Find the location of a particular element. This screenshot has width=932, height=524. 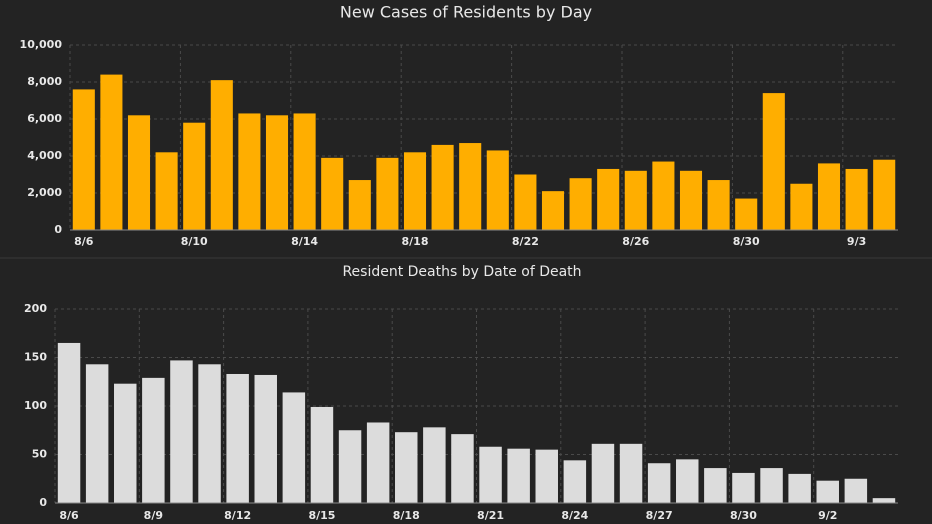

x-tick-label: 8/15 is located at coordinates (321, 515).